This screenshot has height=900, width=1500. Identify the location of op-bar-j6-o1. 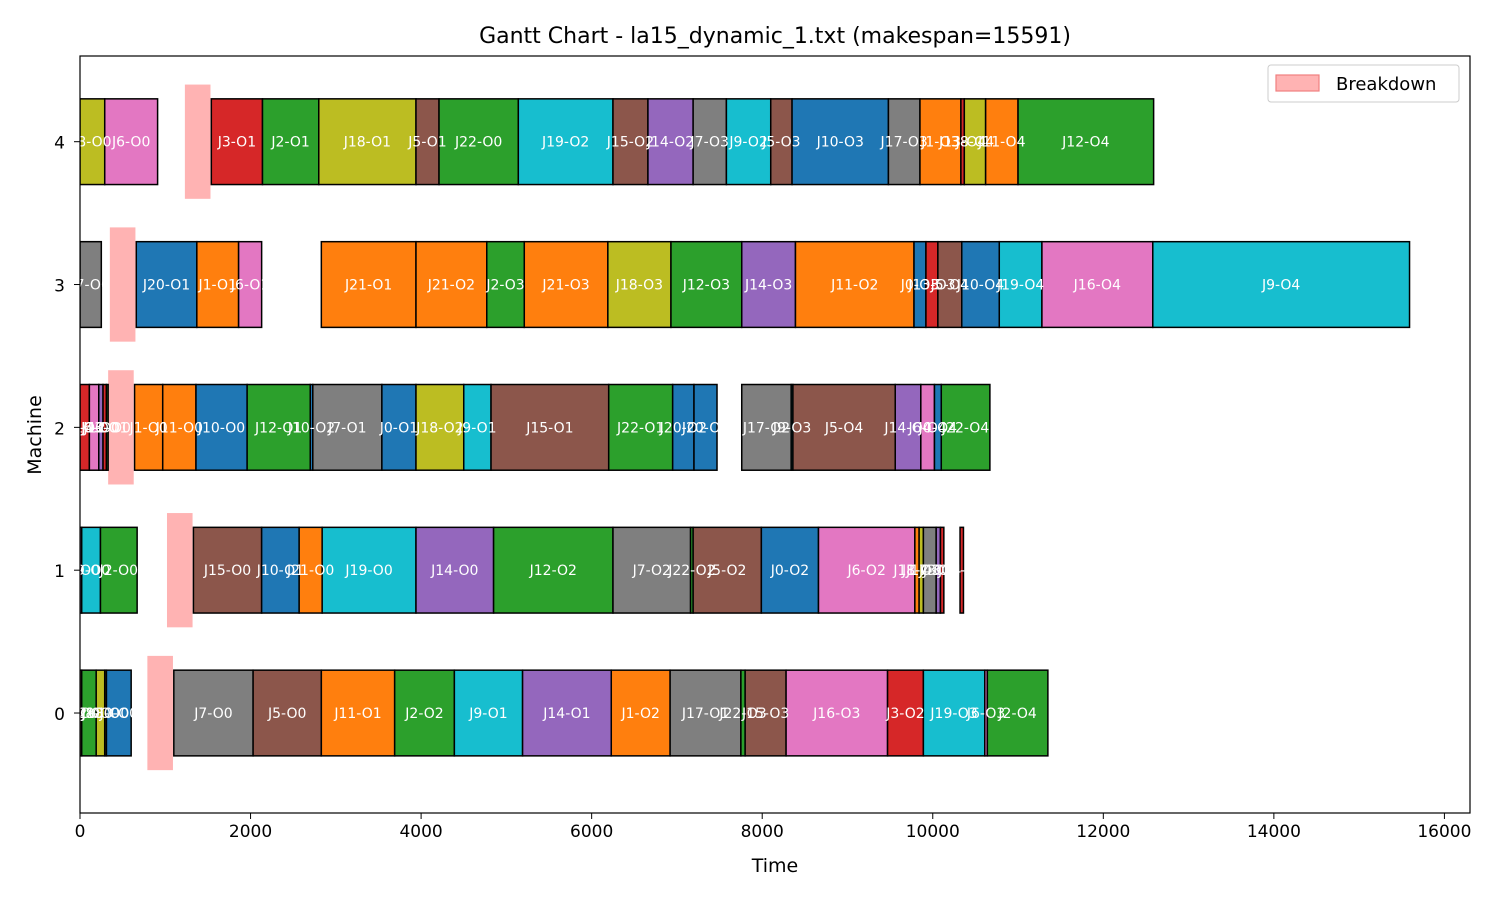
(250, 284).